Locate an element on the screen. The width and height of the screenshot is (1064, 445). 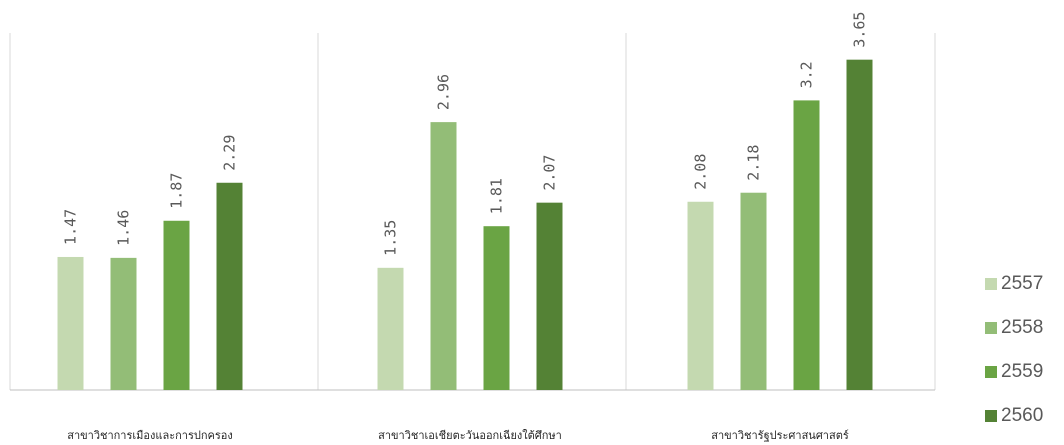
legend-item-2560: 2560 is located at coordinates (1024, 416).